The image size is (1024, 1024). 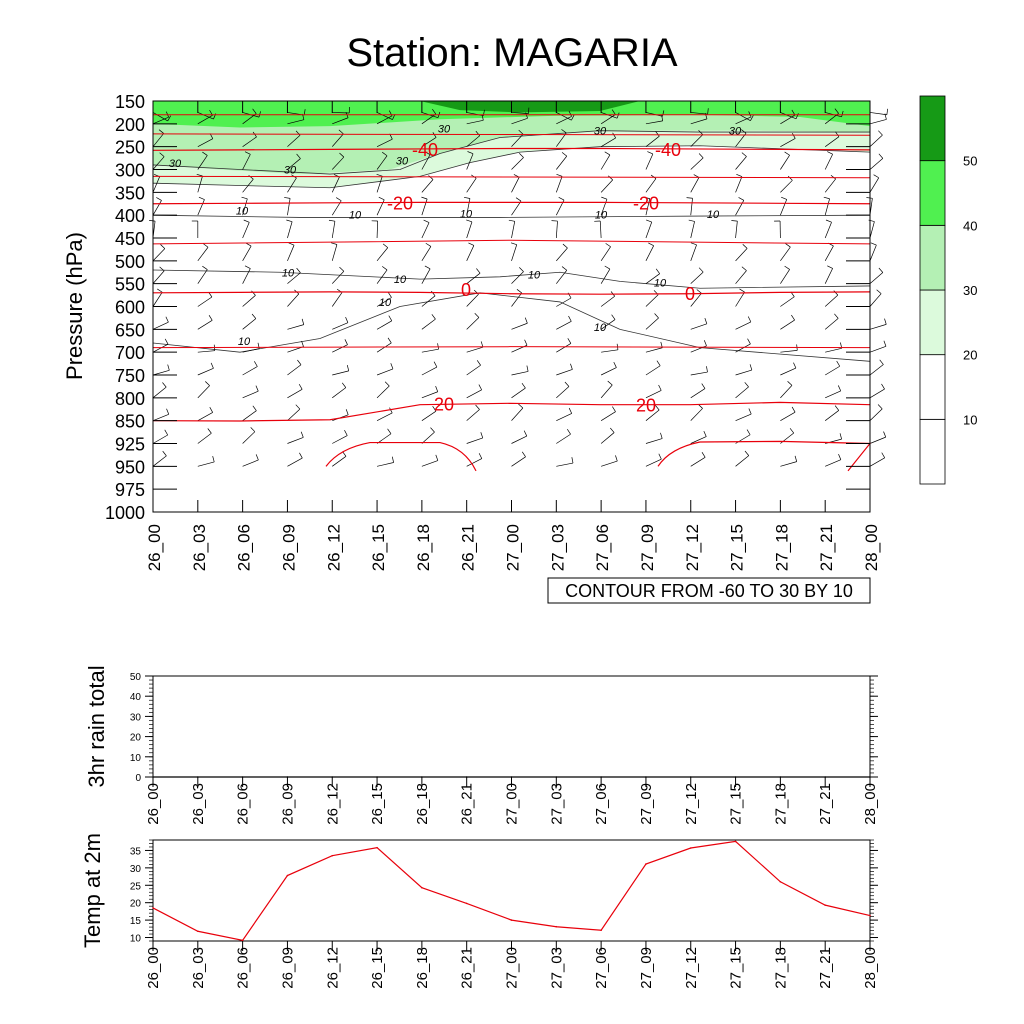 What do you see at coordinates (467, 968) in the screenshot?
I see `x-tick-label: 26_21` at bounding box center [467, 968].